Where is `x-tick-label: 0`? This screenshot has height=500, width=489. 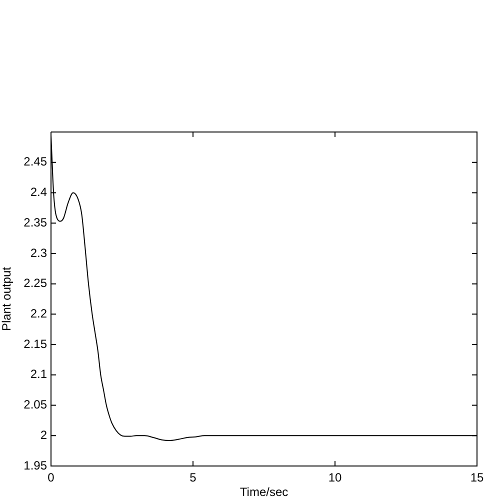
x-tick-label: 0 is located at coordinates (51, 477).